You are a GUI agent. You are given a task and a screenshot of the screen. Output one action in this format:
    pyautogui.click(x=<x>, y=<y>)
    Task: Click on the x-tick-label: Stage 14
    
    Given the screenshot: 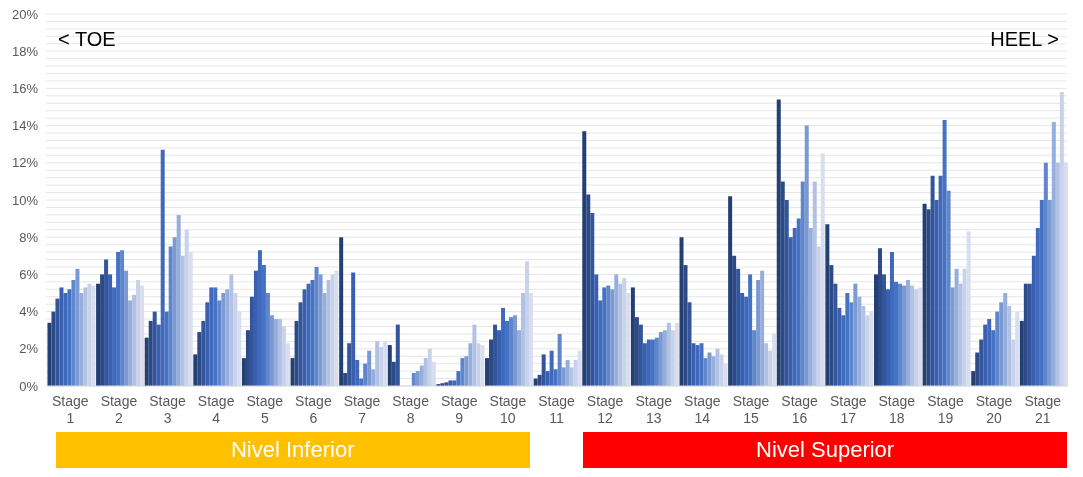 What is the action you would take?
    pyautogui.click(x=702, y=409)
    